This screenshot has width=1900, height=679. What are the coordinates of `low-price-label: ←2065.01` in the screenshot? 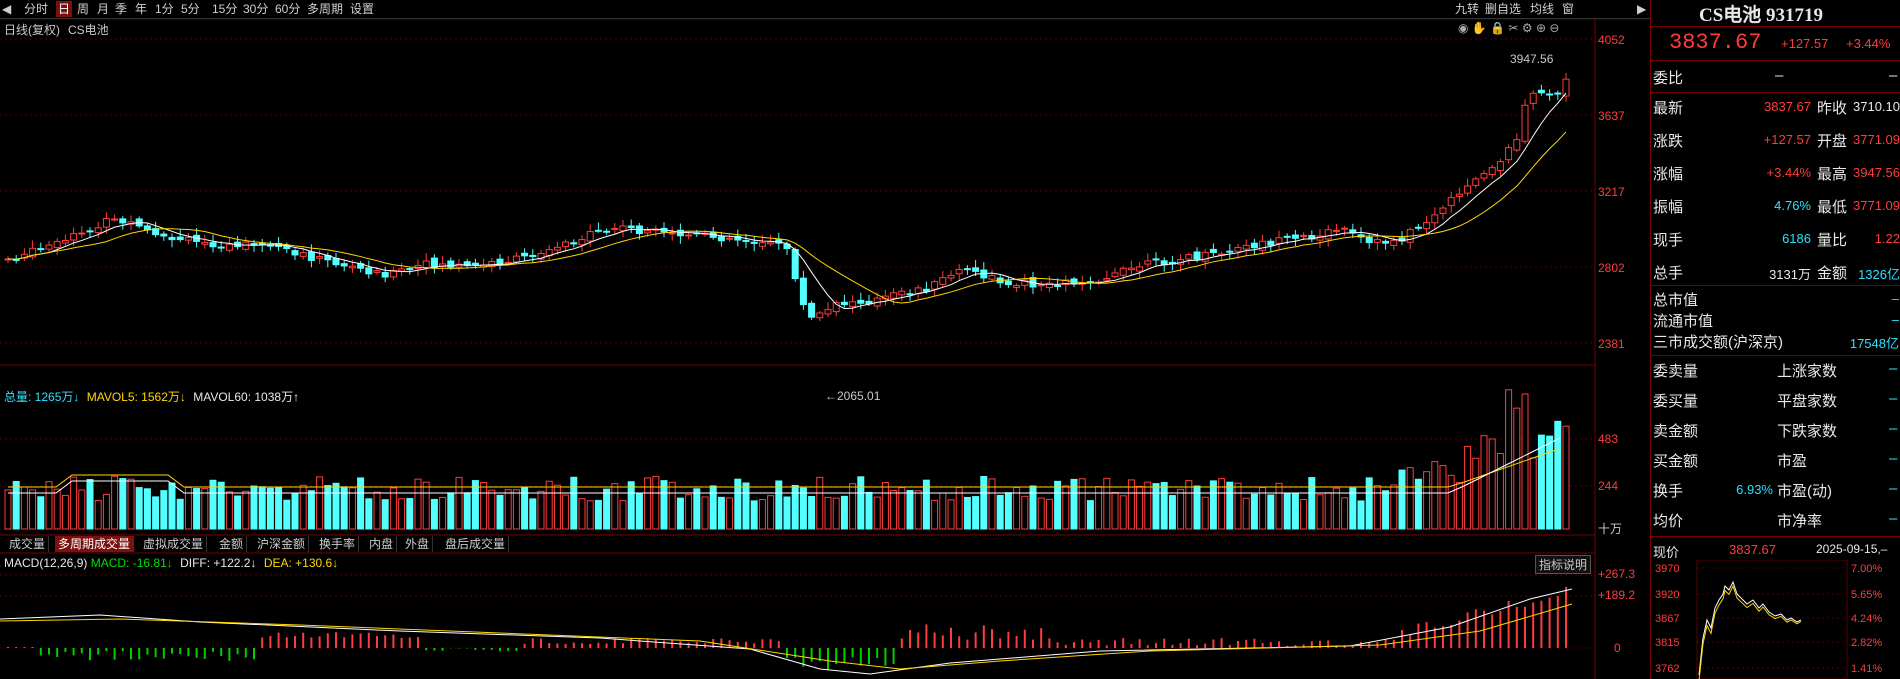 It's located at (853, 396).